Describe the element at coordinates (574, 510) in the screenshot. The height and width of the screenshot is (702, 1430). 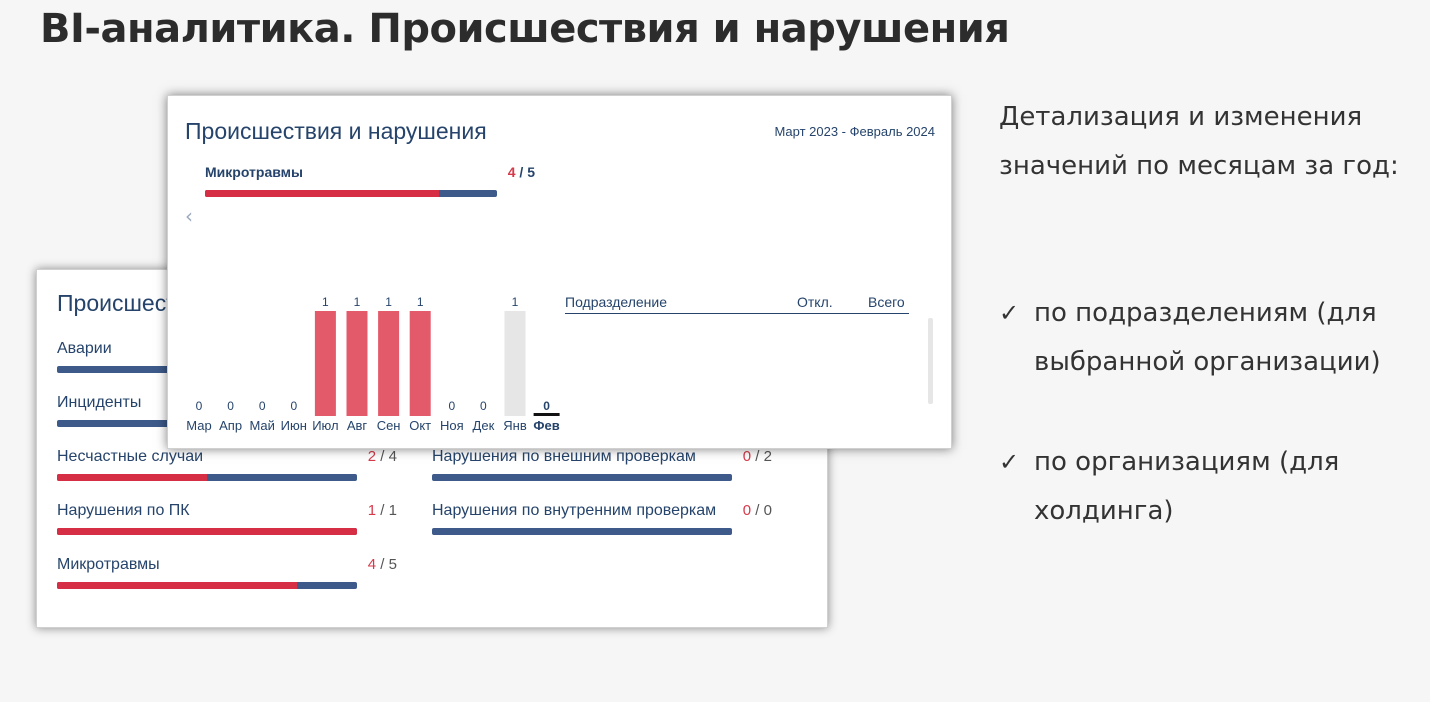
I see `metric-label: Нарушения по внутренним проверкам` at that location.